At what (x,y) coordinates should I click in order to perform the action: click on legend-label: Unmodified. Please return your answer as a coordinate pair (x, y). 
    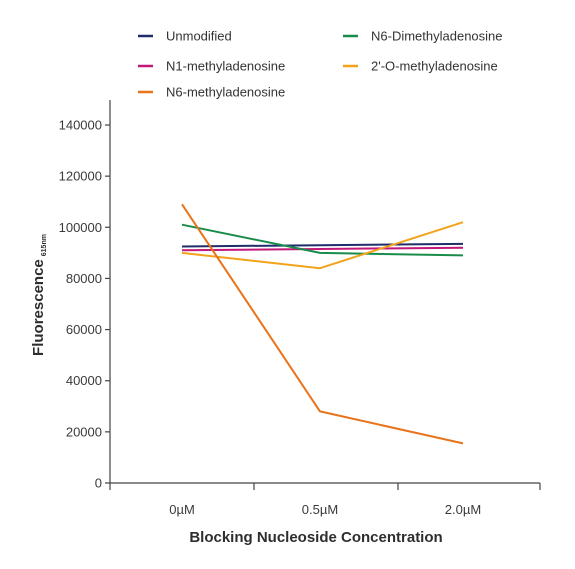
    Looking at the image, I should click on (199, 36).